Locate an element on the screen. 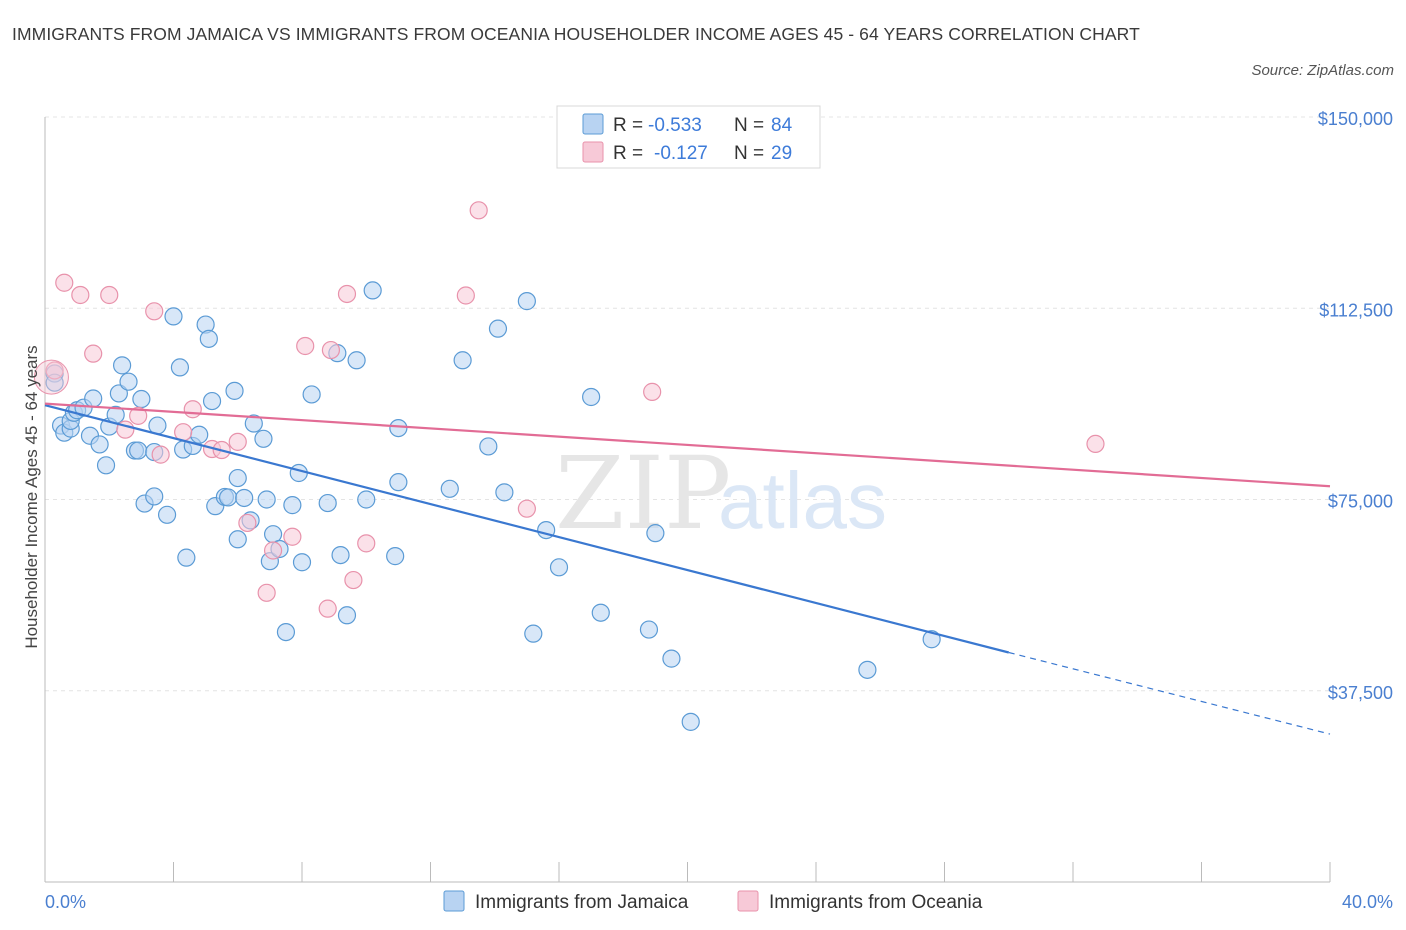  legend-swatch-oceania is located at coordinates (593, 152).